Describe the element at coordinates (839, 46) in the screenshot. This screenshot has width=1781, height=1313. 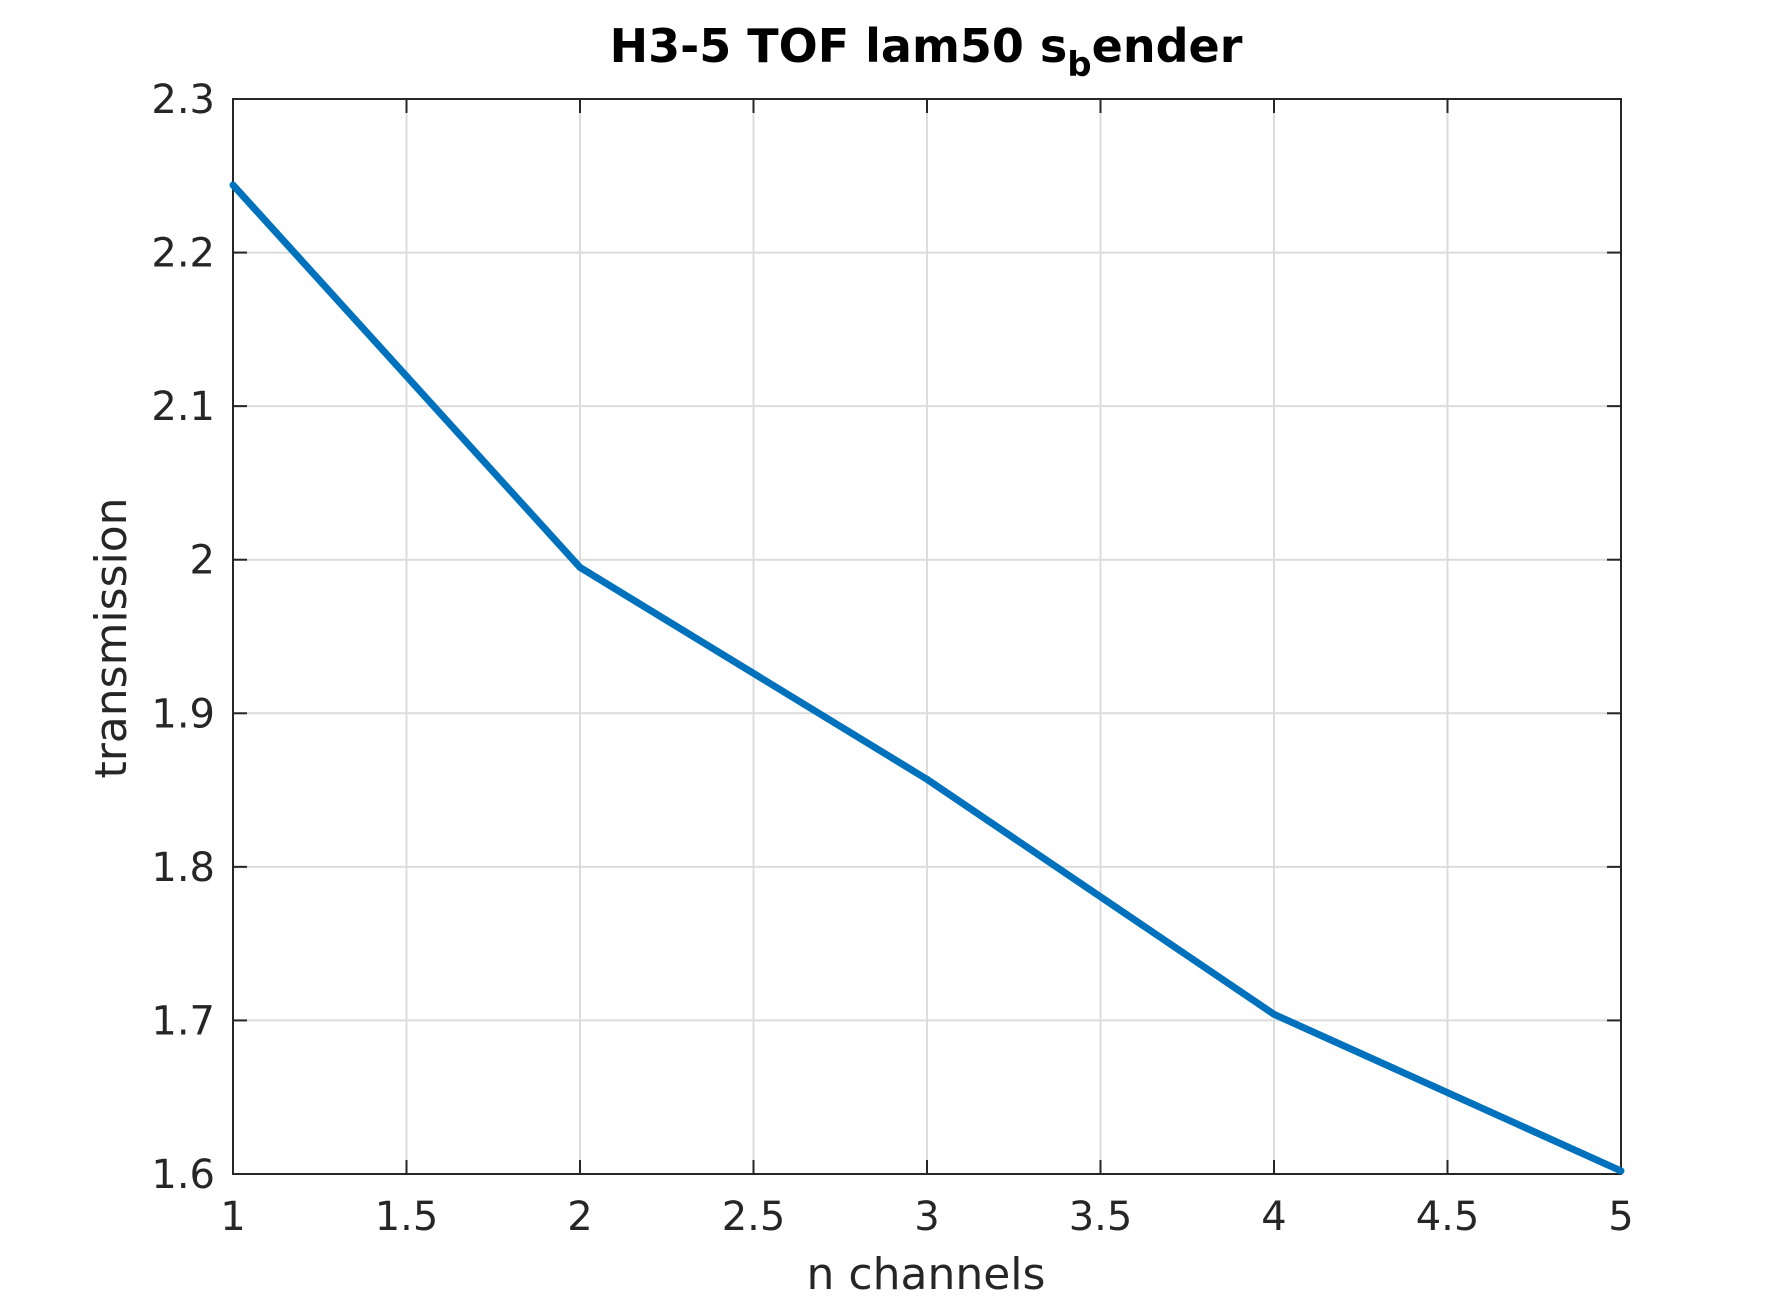
I see `chart-title-main: H3-5 TOF lam50 s` at that location.